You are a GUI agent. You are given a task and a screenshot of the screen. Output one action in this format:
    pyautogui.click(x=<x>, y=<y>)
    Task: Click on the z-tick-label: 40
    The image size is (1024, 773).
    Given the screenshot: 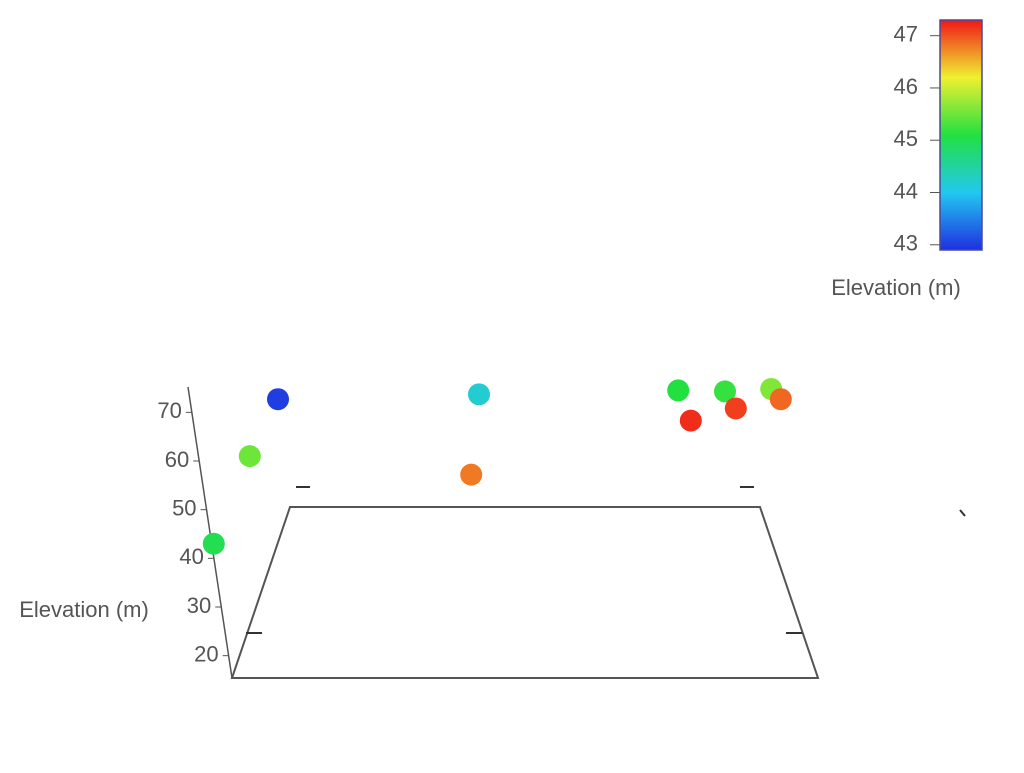 What is the action you would take?
    pyautogui.click(x=191, y=556)
    